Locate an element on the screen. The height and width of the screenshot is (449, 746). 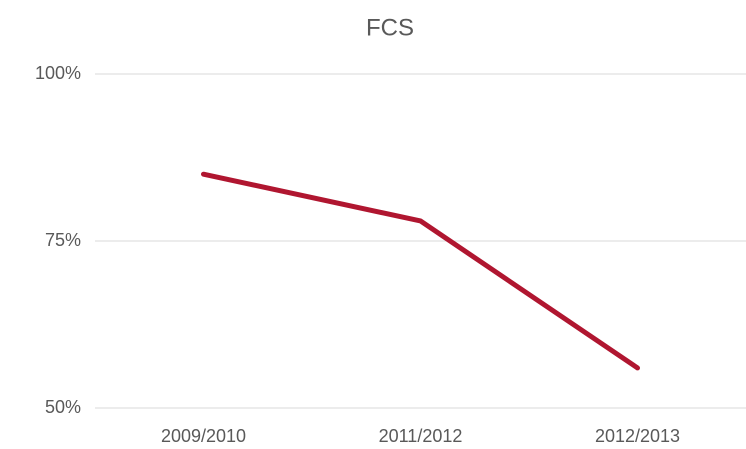
y-tick-label: 75% is located at coordinates (63, 240).